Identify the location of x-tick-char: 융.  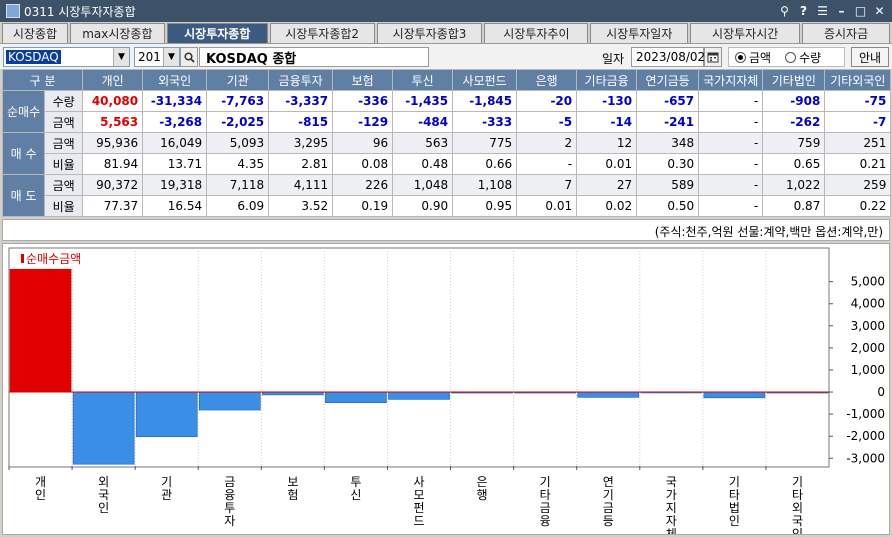
(545, 521).